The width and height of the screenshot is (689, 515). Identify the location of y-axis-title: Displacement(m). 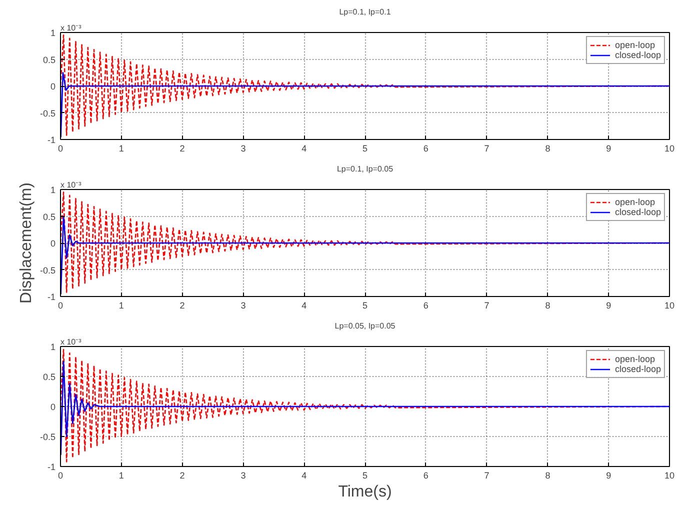
(26, 243).